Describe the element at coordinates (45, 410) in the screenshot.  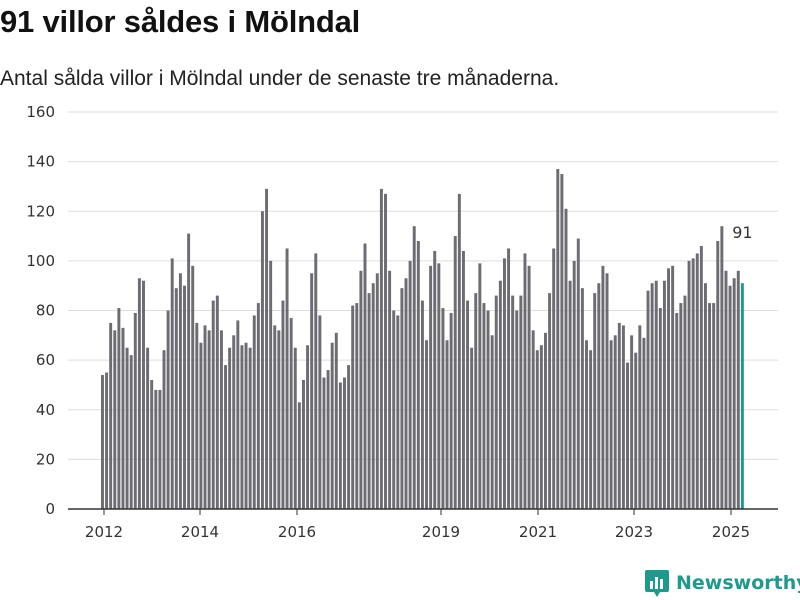
I see `y-tick-label: 40` at that location.